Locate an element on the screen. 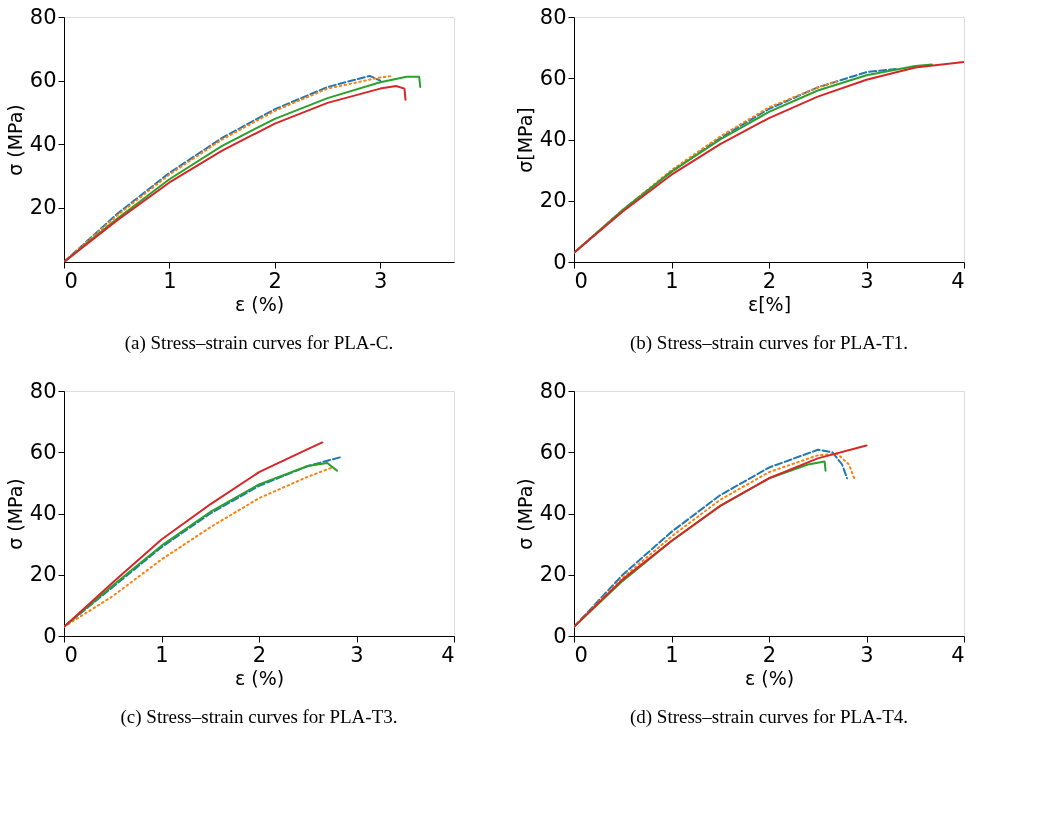  text: (c) Stress–strain curves for PLA-T3. is located at coordinates (259, 717).